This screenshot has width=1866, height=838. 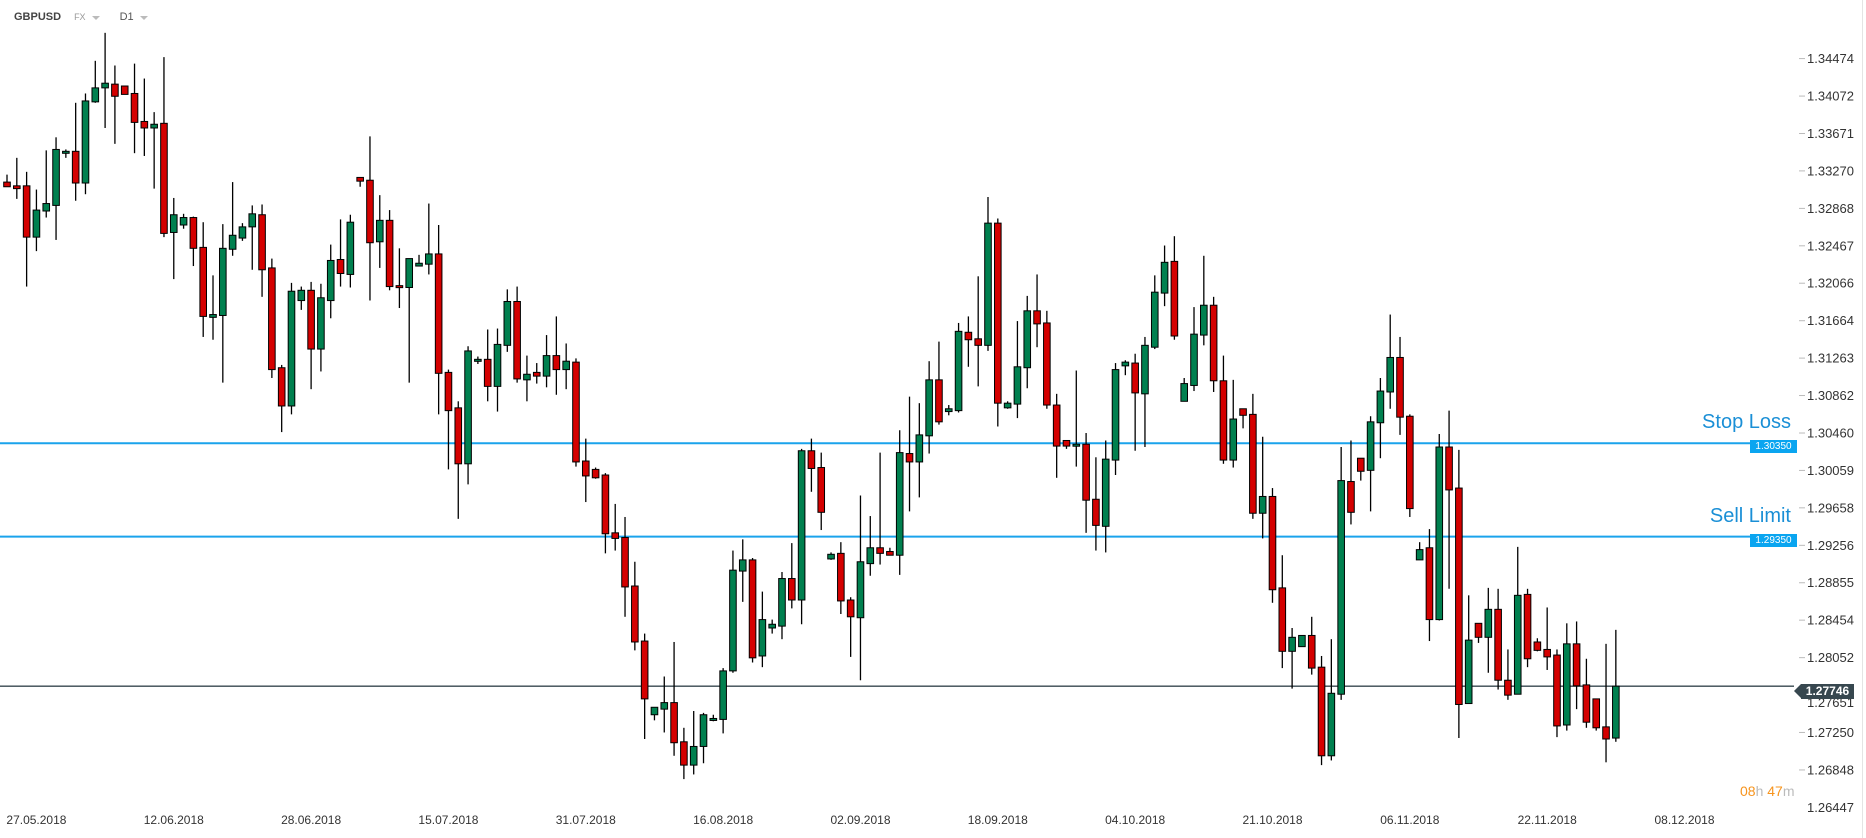 I want to click on timeframe-dropdown: D1, so click(x=134, y=17).